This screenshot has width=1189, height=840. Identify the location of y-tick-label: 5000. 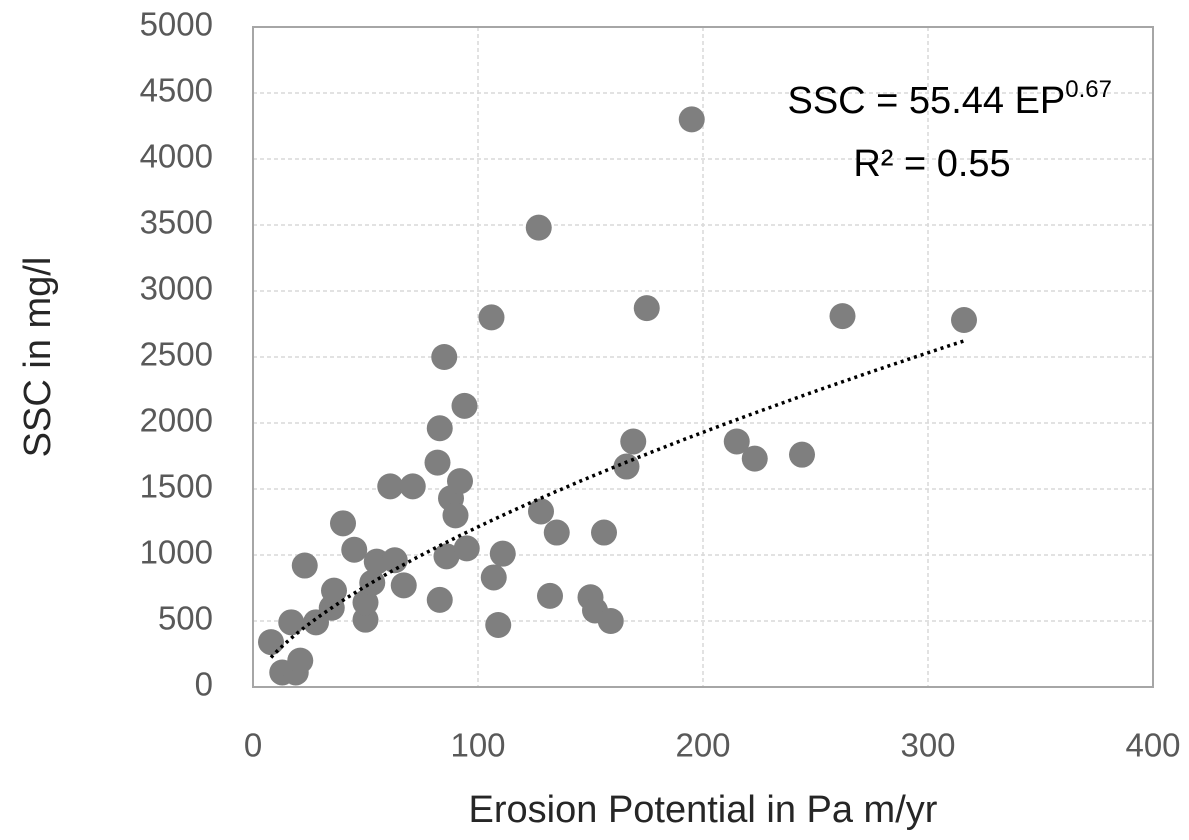
(176, 24).